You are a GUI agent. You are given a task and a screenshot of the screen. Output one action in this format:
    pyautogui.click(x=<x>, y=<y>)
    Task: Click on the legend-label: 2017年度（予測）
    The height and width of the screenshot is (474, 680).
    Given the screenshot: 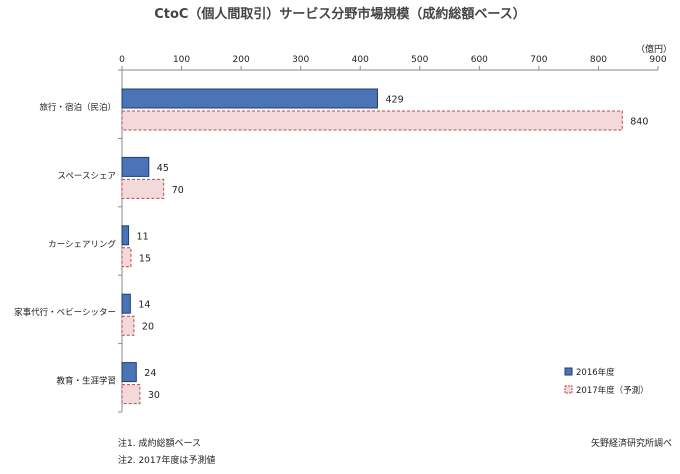 What is the action you would take?
    pyautogui.click(x=612, y=390)
    